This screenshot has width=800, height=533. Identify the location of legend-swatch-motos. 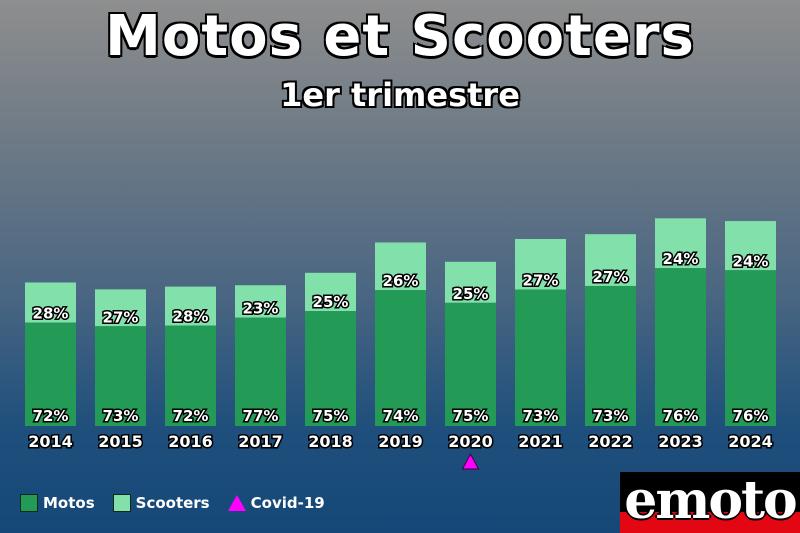
(29, 503).